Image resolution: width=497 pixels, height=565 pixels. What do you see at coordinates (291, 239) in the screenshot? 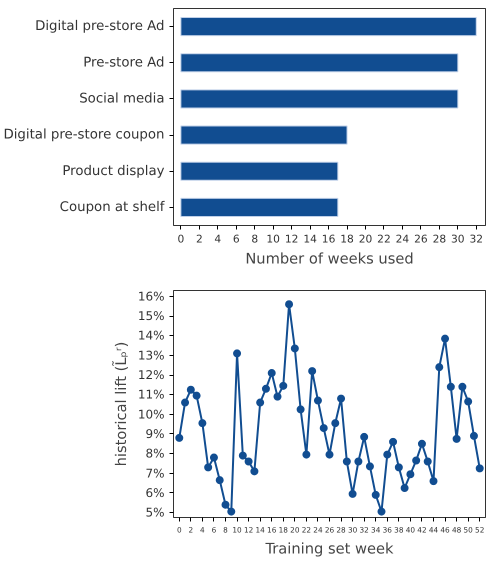
I see `x-tick-label: 12` at bounding box center [291, 239].